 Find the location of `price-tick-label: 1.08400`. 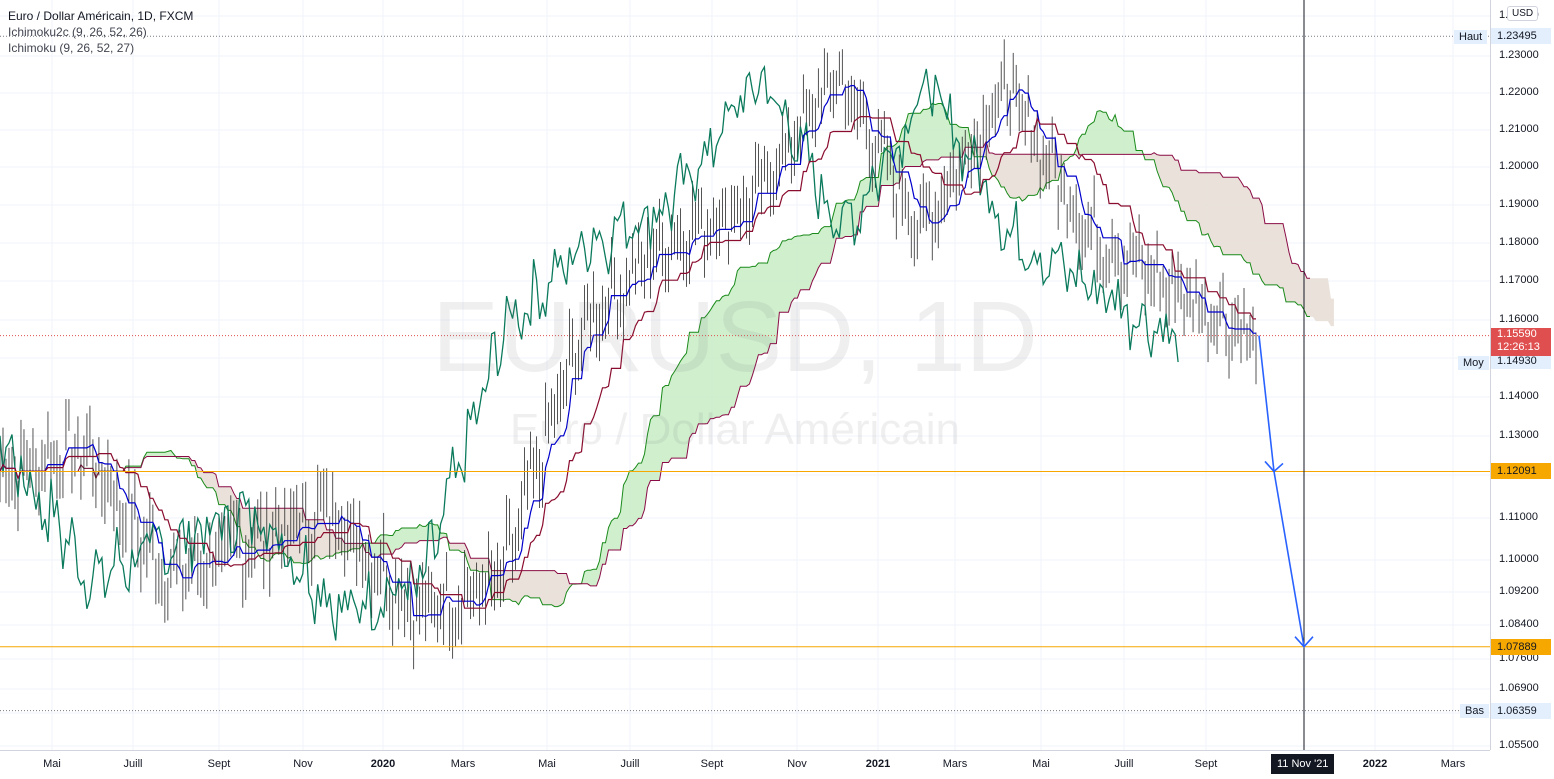

price-tick-label: 1.08400 is located at coordinates (1519, 624).